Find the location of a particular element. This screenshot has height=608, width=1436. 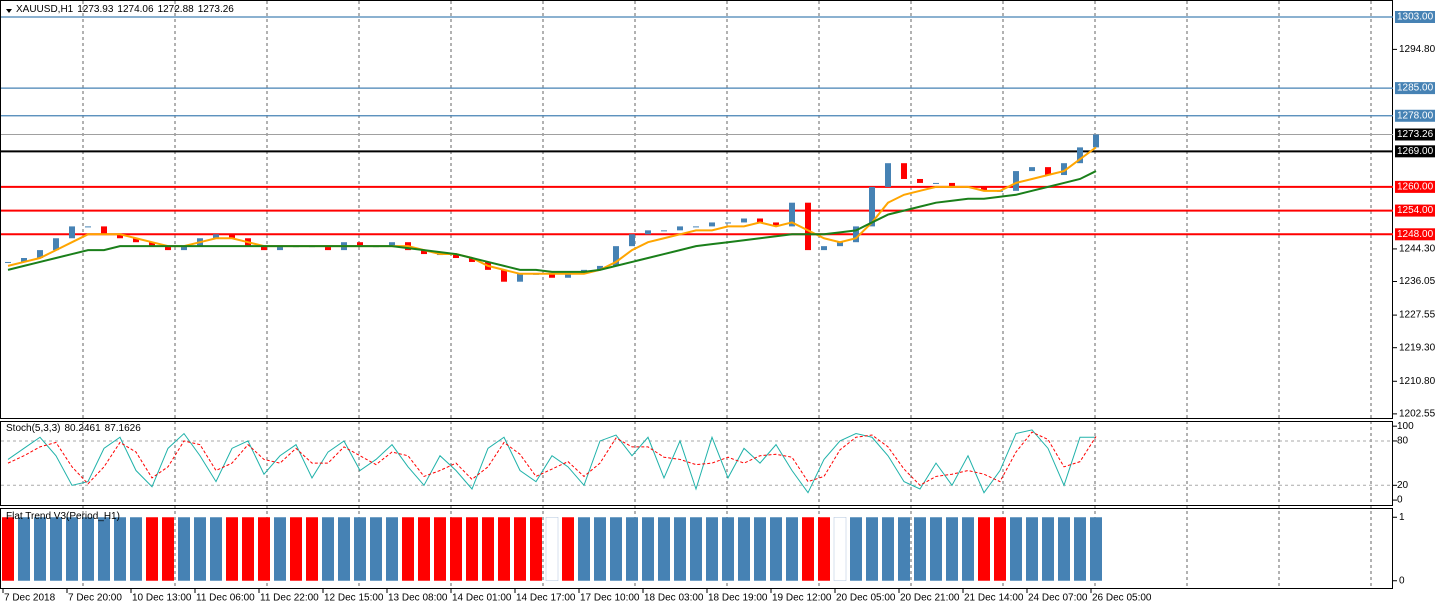

level-label: 1303.00 is located at coordinates (1415, 17).